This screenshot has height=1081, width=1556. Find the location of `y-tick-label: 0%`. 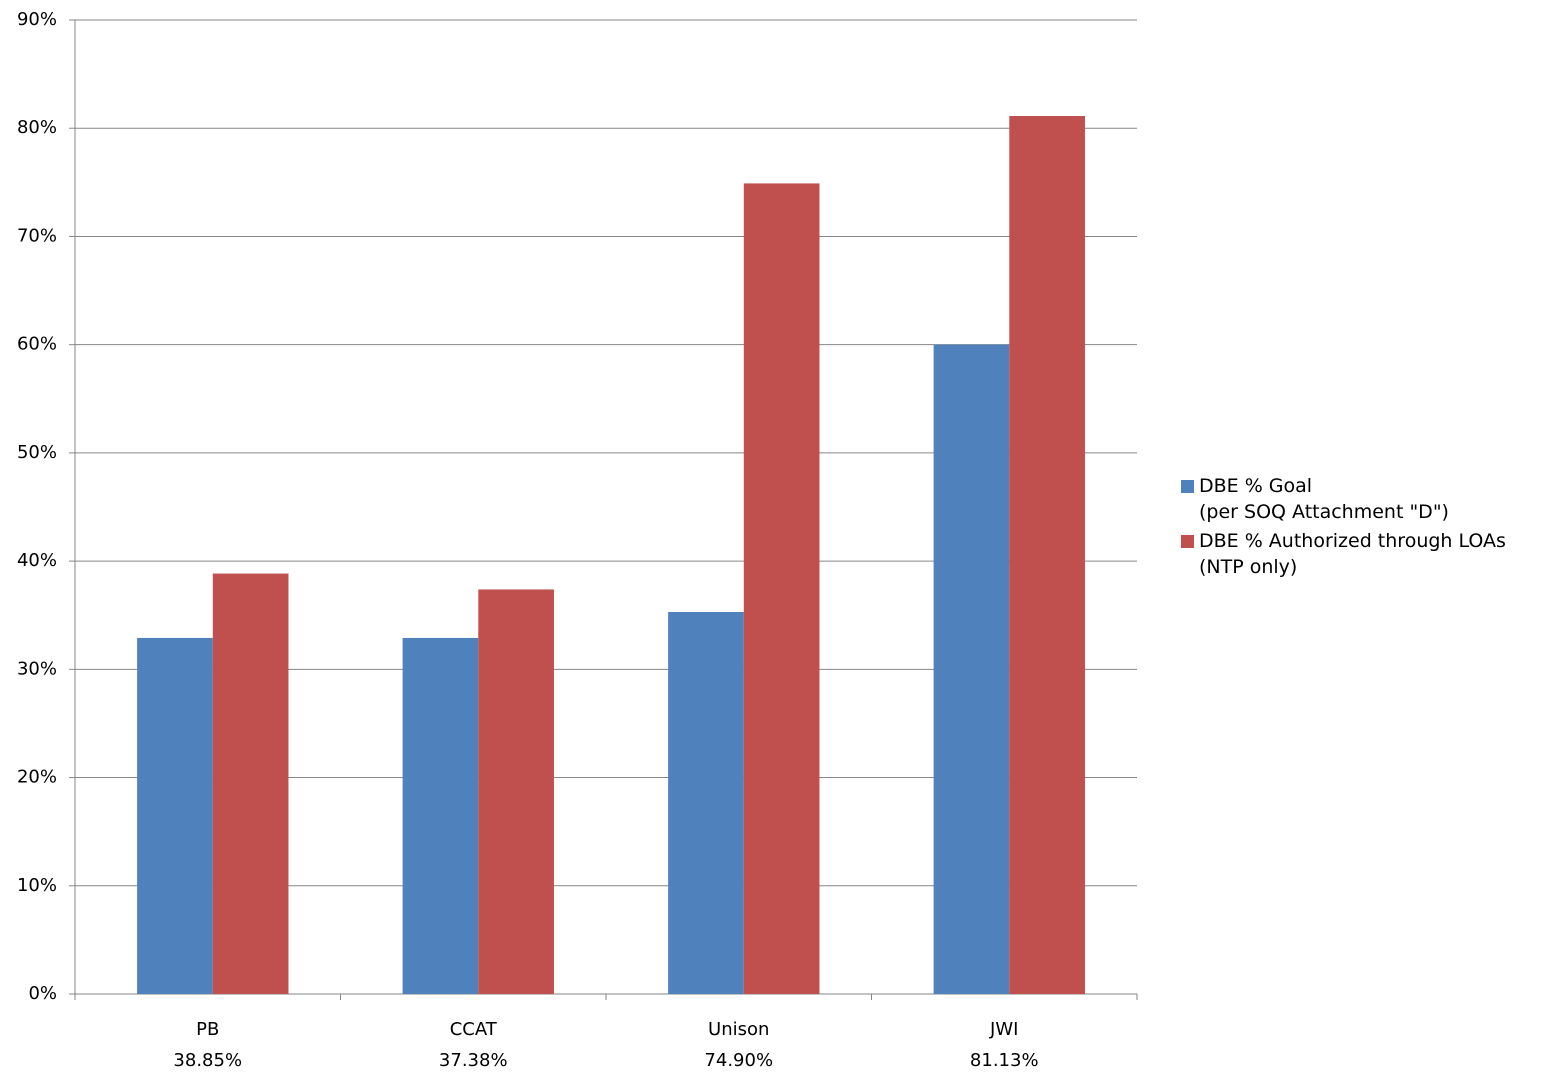

y-tick-label: 0% is located at coordinates (42, 993).